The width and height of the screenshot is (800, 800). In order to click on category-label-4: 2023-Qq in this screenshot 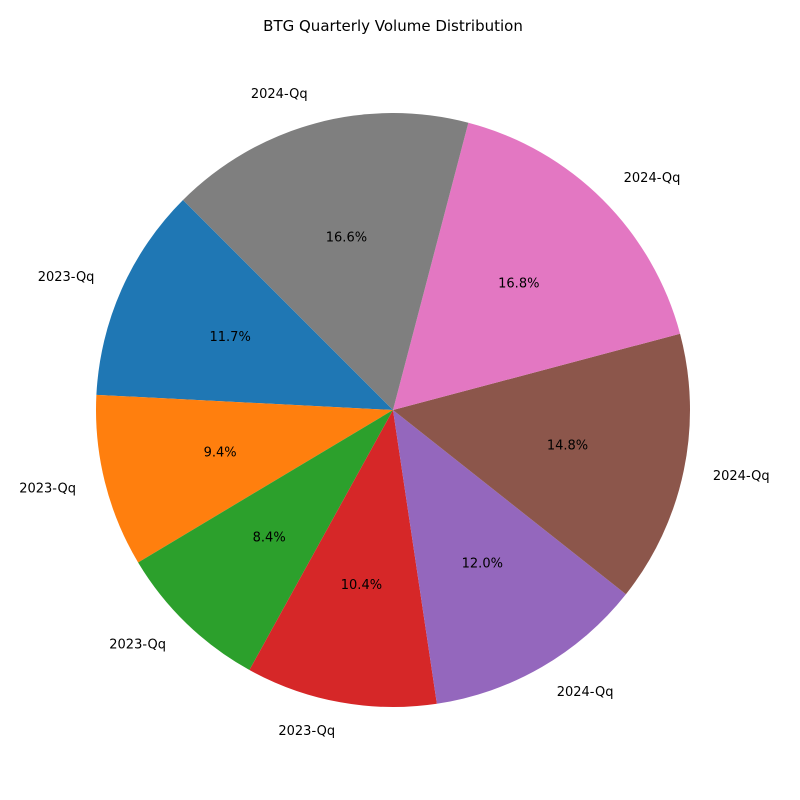, I will do `click(306, 731)`.